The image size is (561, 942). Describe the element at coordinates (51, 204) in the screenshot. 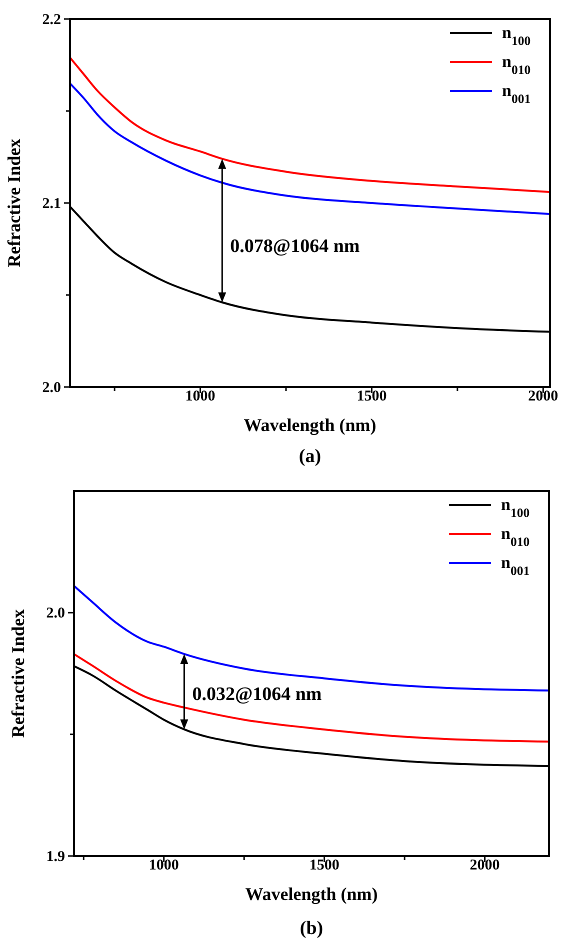

I see `y-tick-label: 2.1` at that location.